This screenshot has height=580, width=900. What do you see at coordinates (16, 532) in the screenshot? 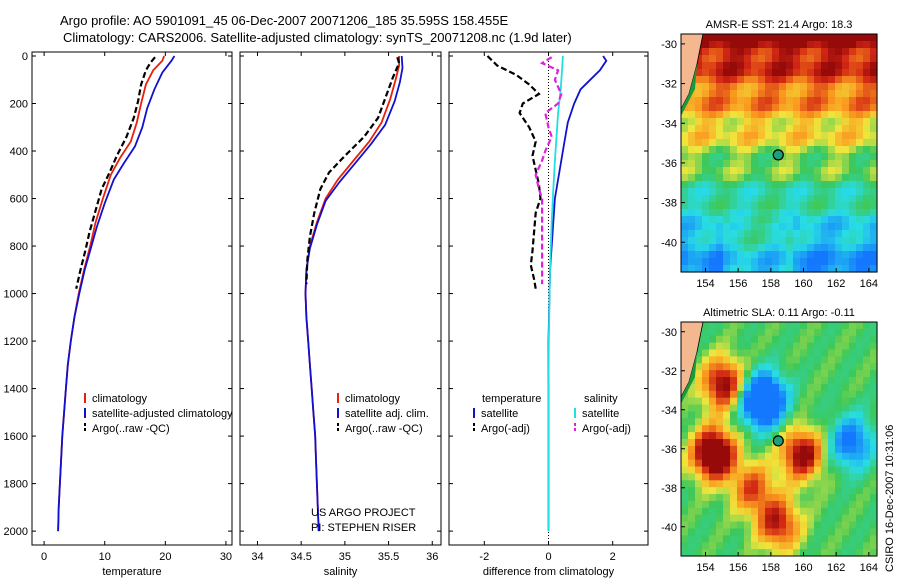
I see `y-tick-label: 2000` at bounding box center [16, 532].